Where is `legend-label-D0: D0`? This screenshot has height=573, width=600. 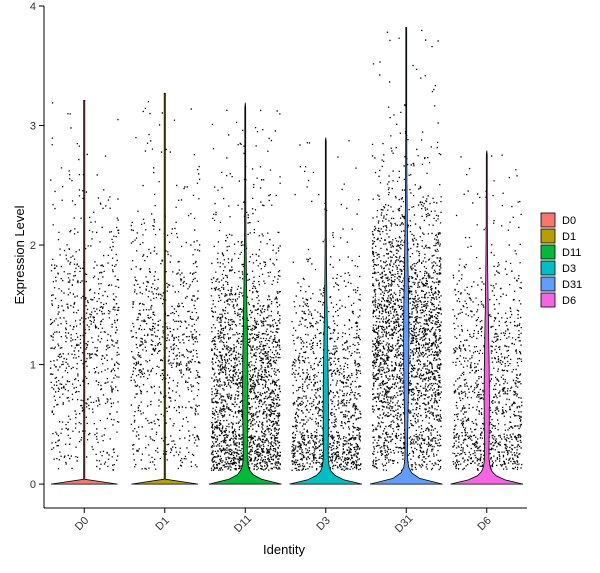
legend-label-D0: D0 is located at coordinates (569, 221).